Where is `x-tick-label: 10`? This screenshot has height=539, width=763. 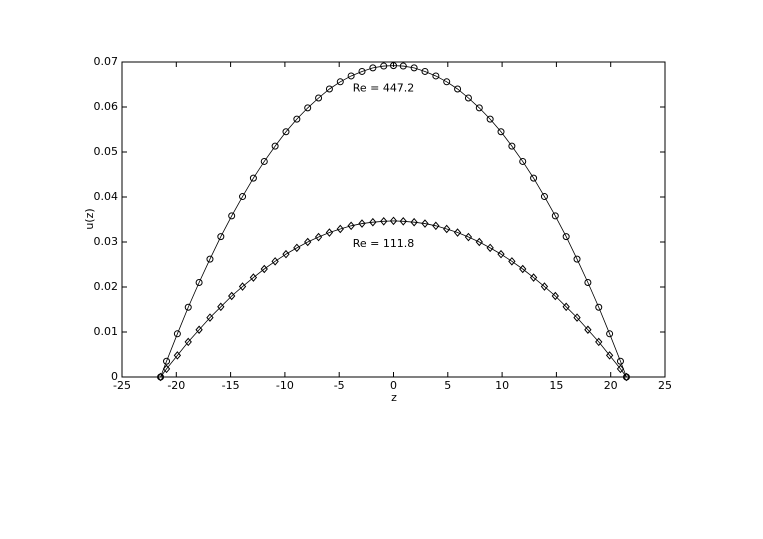
x-tick-label: 10 is located at coordinates (502, 385).